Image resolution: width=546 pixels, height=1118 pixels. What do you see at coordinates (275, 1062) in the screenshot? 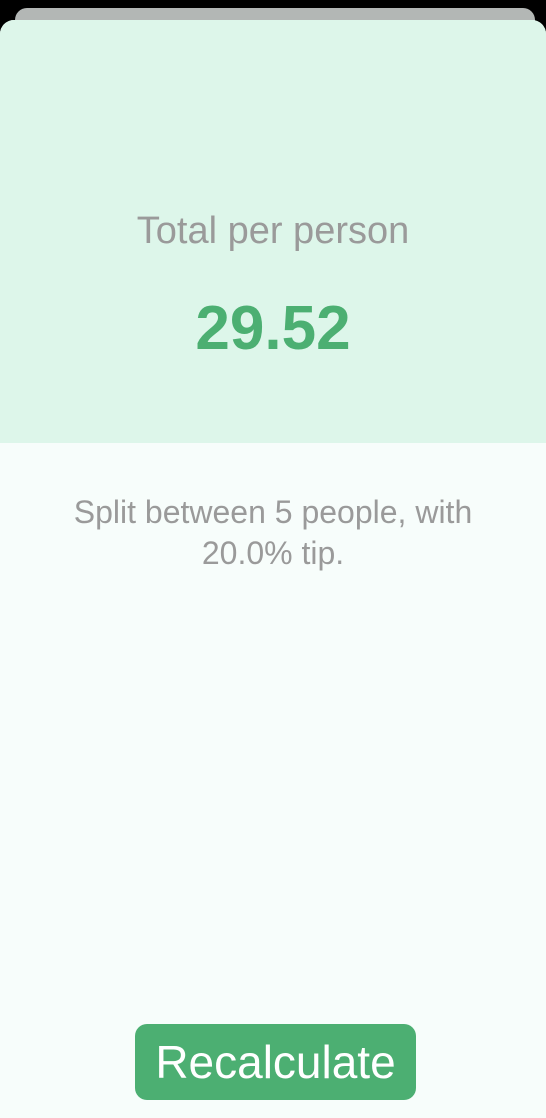
I see `recalculate-button: Recalculate` at bounding box center [275, 1062].